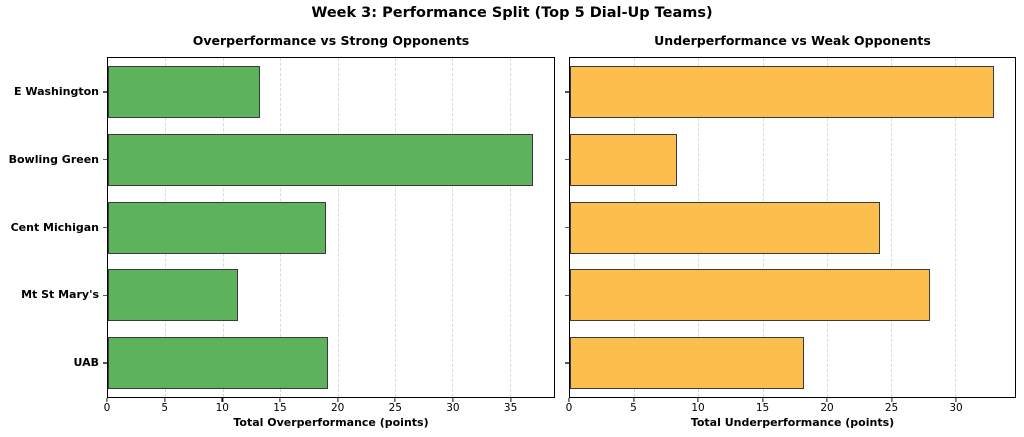  I want to click on y-tick-label-cent-michigan: Cent Michigan, so click(54, 227).